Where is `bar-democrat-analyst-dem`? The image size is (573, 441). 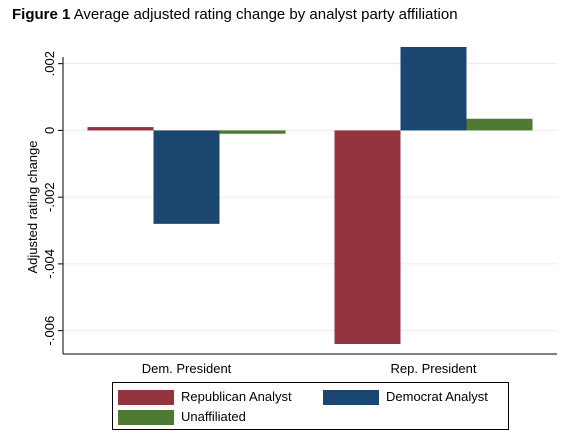 bar-democrat-analyst-dem is located at coordinates (186, 177).